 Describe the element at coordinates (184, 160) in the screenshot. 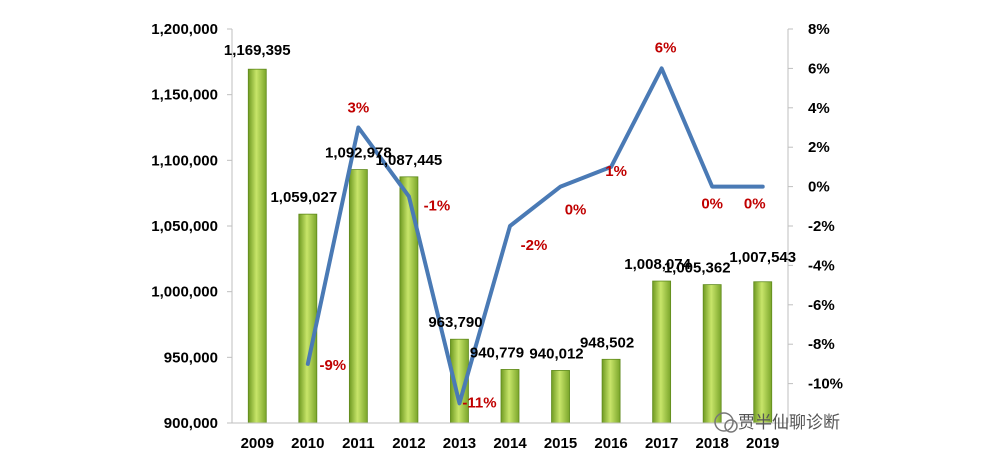

I see `left-tick-label: 1,100,000` at that location.